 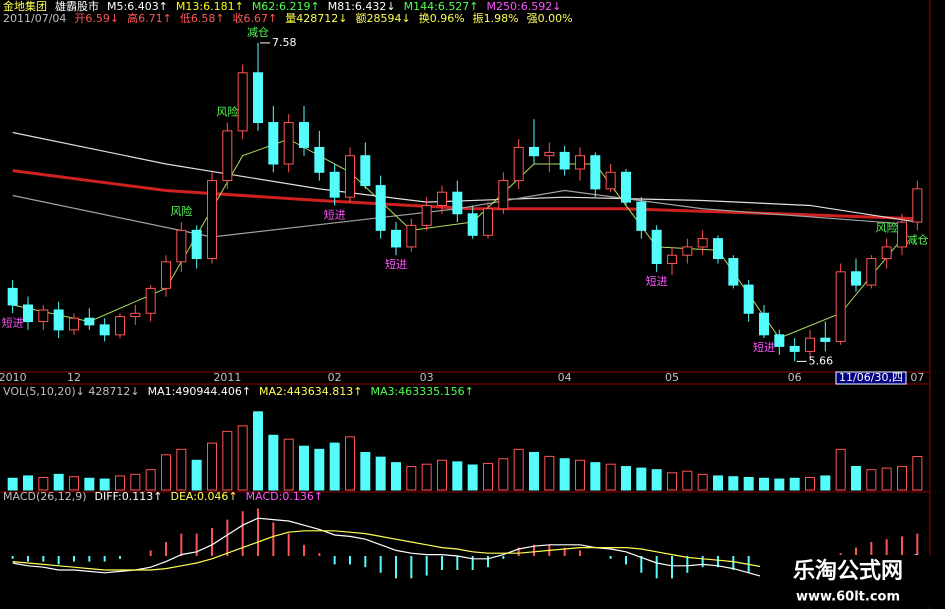 I want to click on header-item: 低6.58↑, so click(x=202, y=18).